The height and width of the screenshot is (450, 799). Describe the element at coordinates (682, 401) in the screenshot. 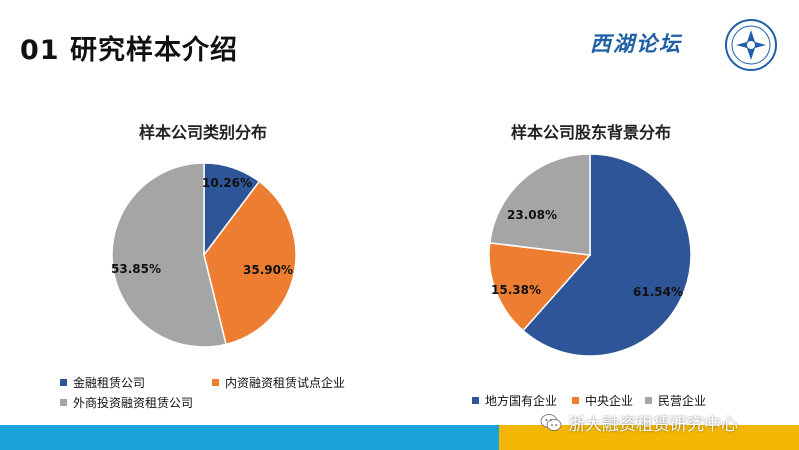

I see `legend-label: 民营企业` at that location.